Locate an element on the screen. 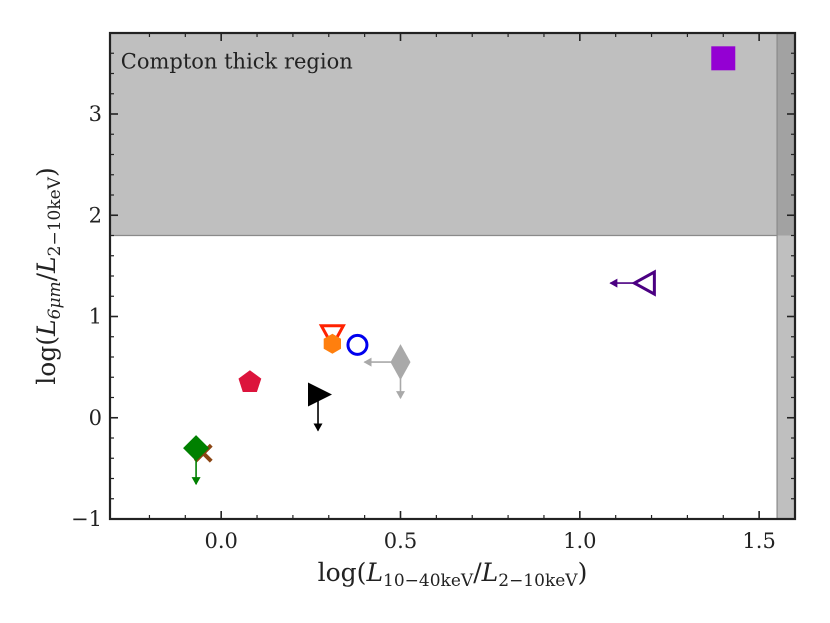 This screenshot has height=623, width=830. y-axis-label-pre: log( is located at coordinates (46, 360).